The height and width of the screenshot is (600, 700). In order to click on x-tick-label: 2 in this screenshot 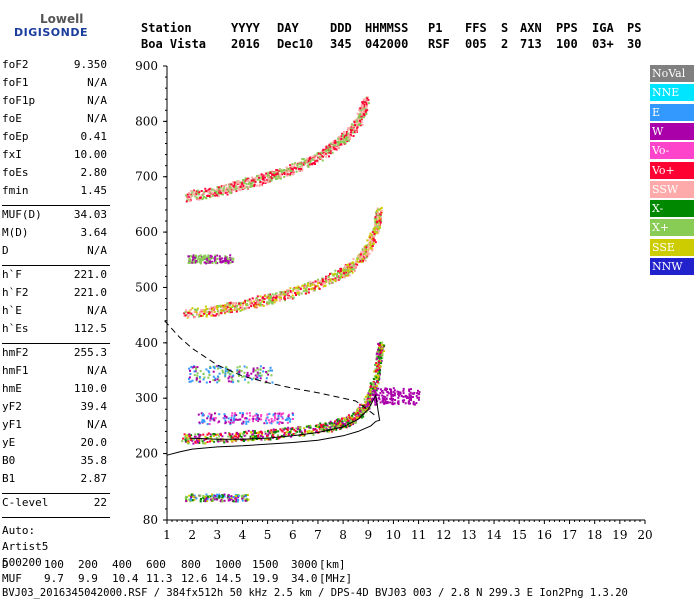, I will do `click(192, 535)`.